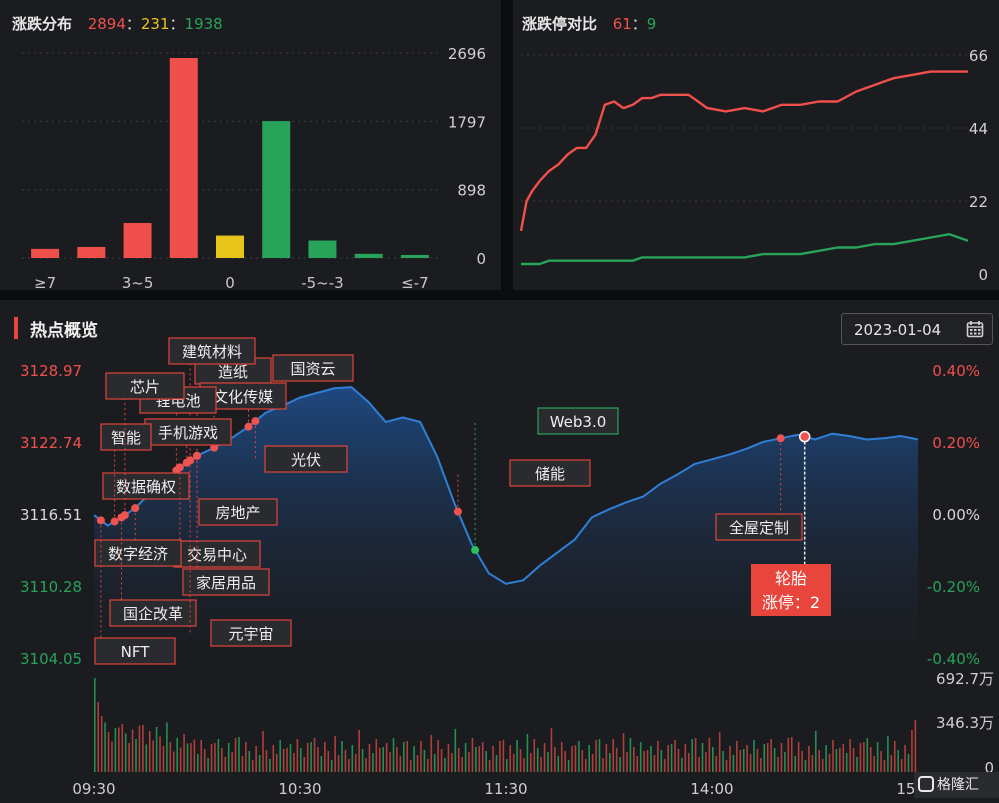 The image size is (999, 803). Describe the element at coordinates (51, 515) in the screenshot. I see `left-axis-label: 3116.51` at that location.